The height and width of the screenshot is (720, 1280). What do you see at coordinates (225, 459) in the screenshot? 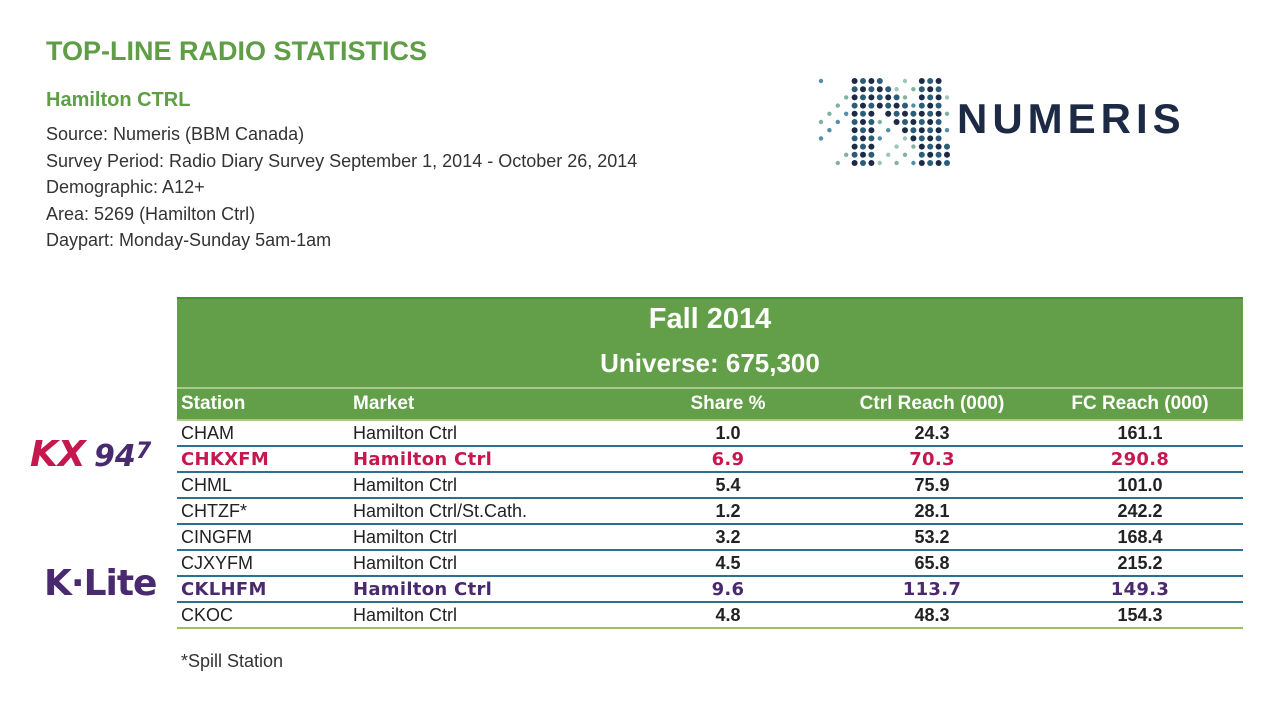
I see `station-cell: CHKXFM` at bounding box center [225, 459].